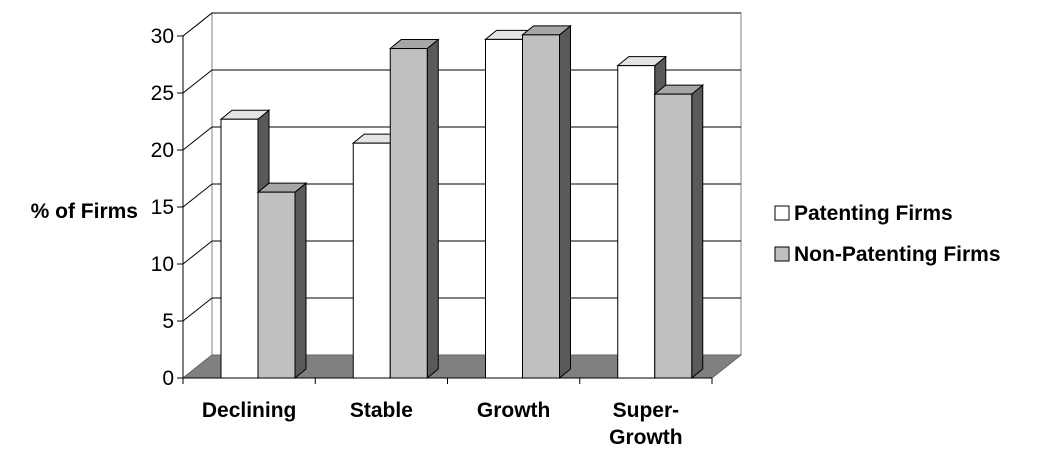 The image size is (1050, 455). Describe the element at coordinates (646, 410) in the screenshot. I see `x-category-label: Super-` at that location.